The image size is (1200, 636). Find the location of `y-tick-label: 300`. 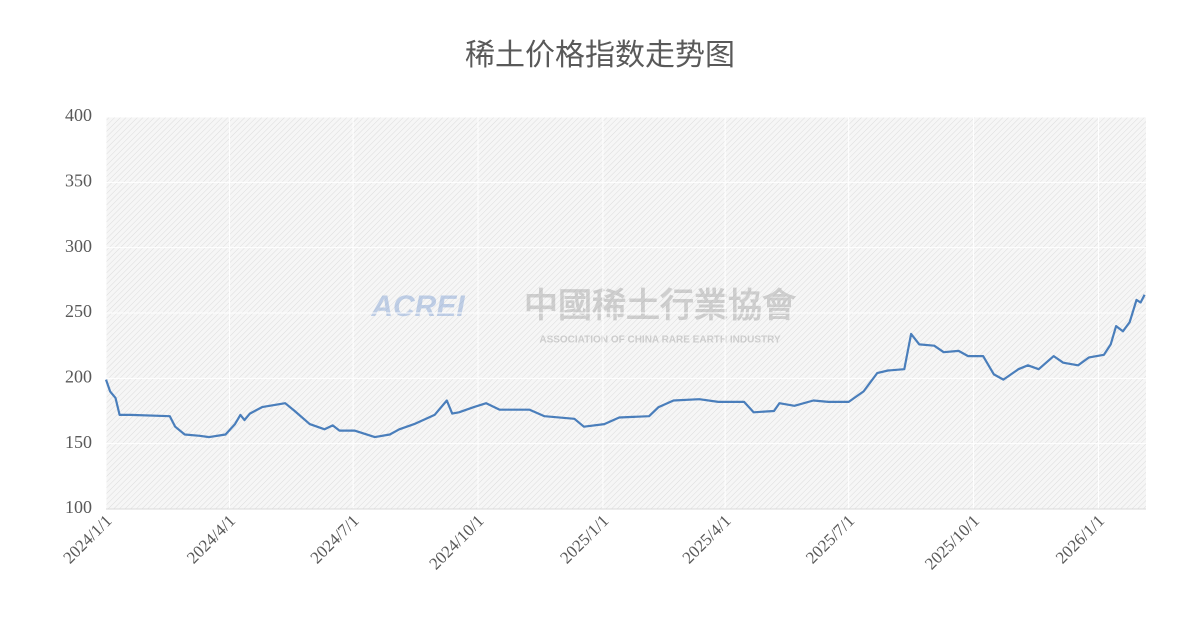

y-tick-label: 300 is located at coordinates (78, 246).